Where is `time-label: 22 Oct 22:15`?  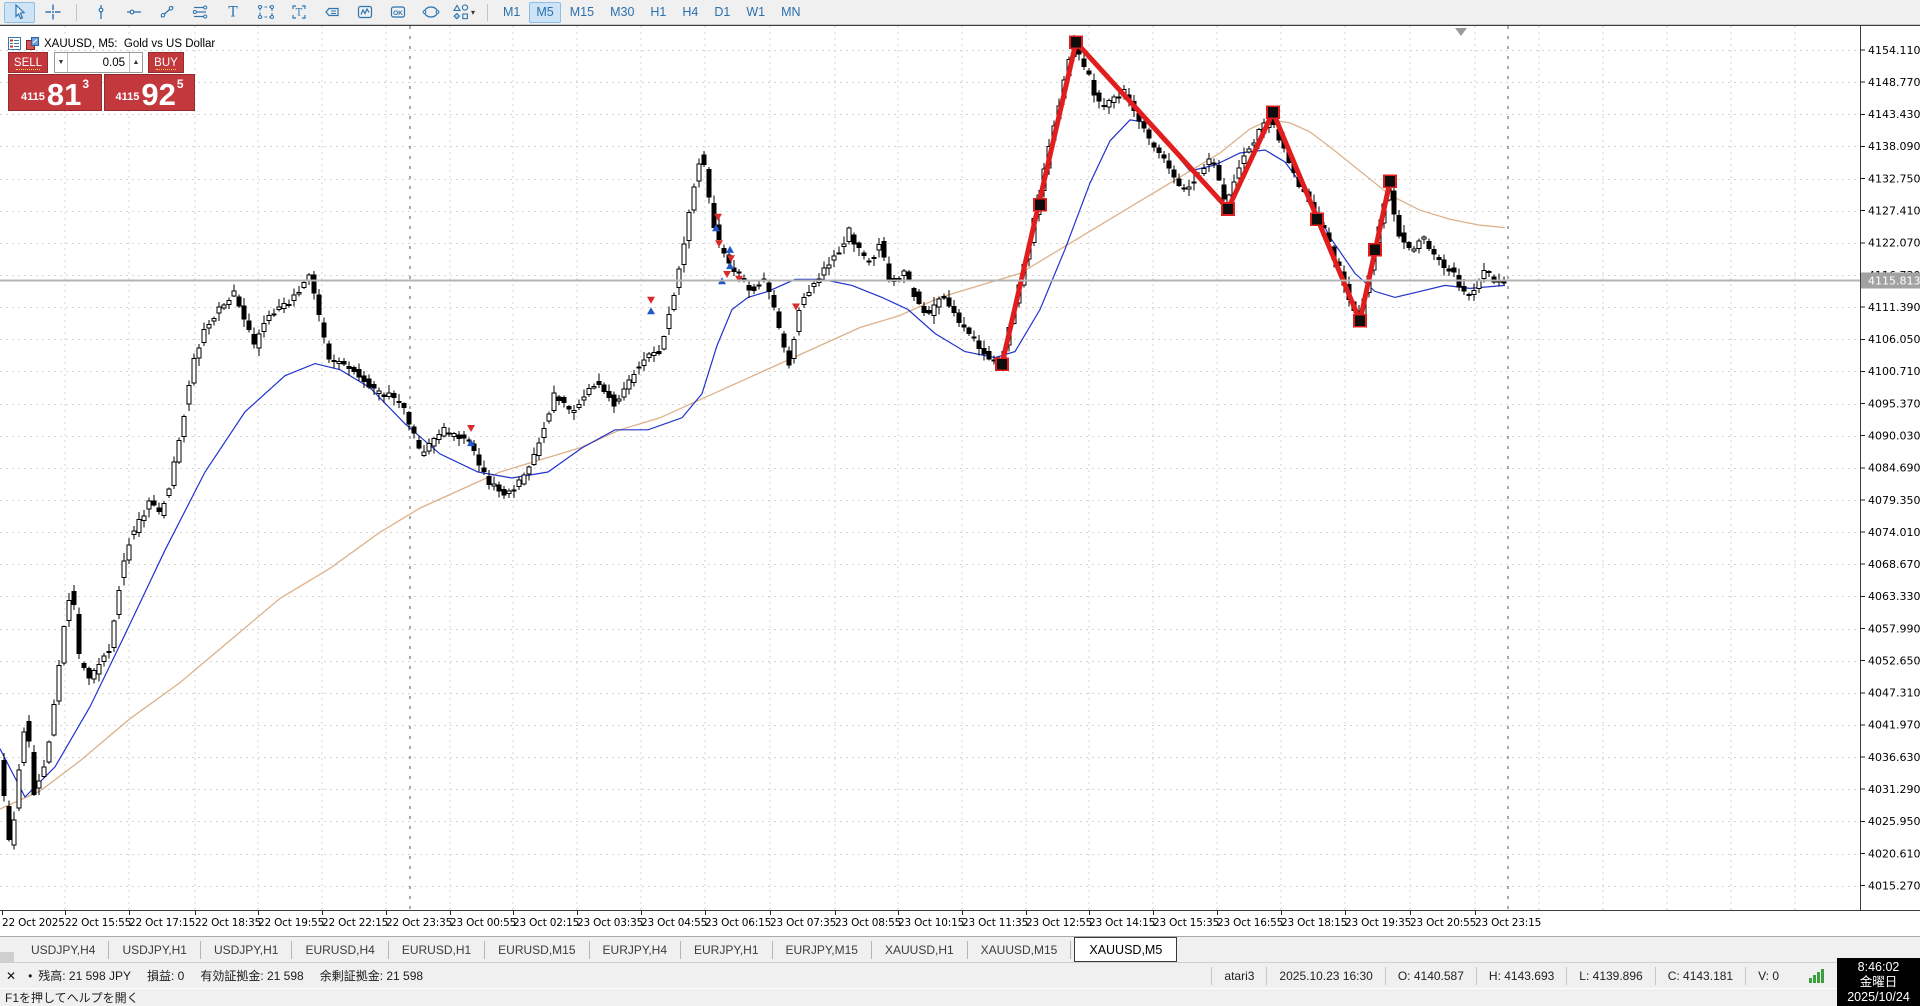
time-label: 22 Oct 22:15 is located at coordinates (355, 923).